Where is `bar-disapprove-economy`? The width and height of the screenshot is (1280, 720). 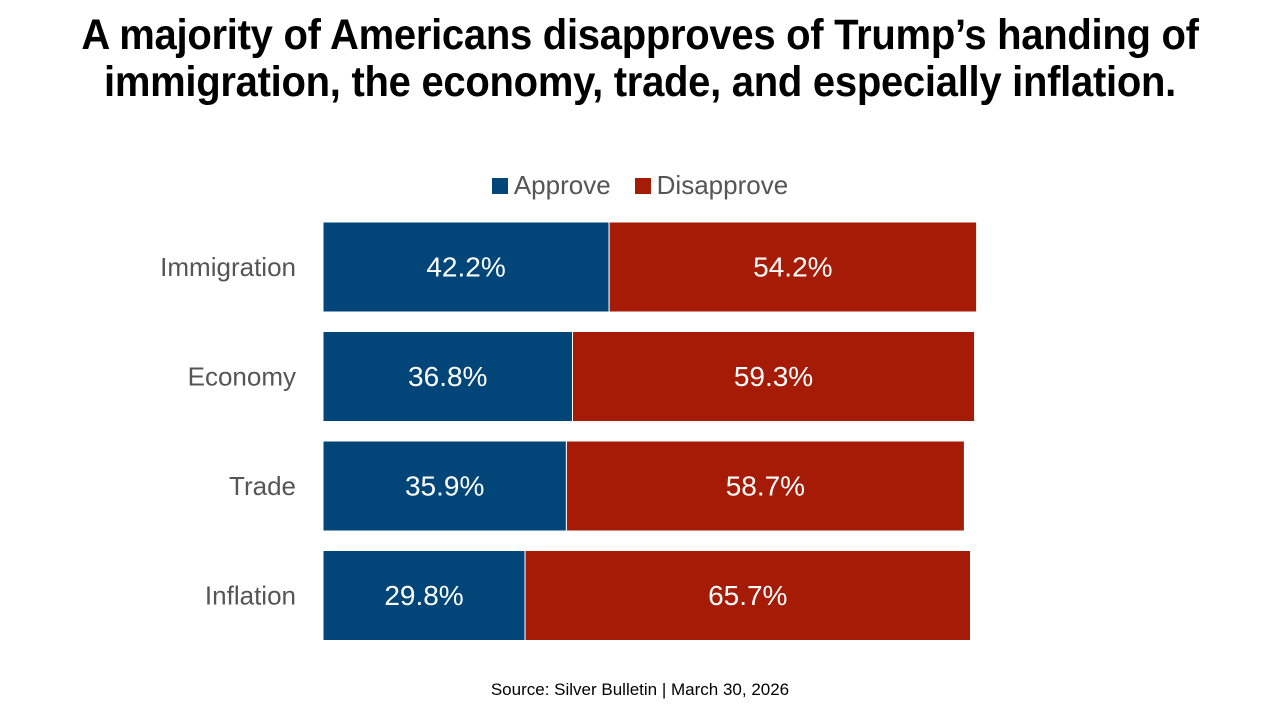
bar-disapprove-economy is located at coordinates (774, 376).